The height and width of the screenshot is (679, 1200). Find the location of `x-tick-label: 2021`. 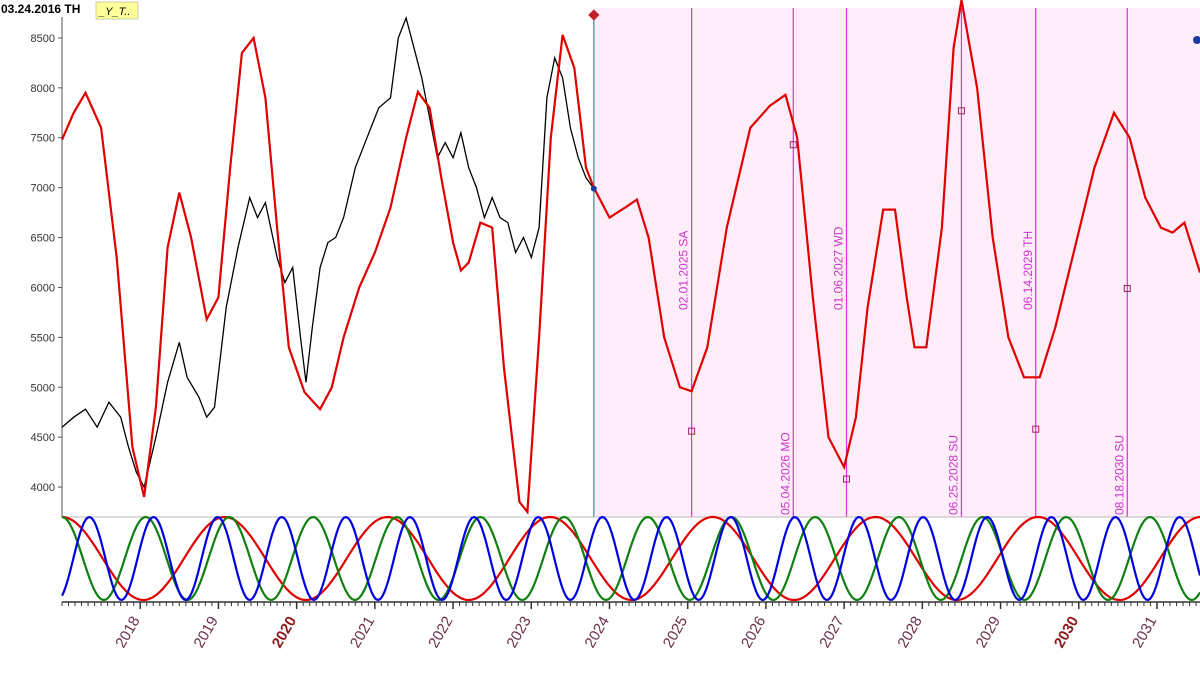

x-tick-label: 2021 is located at coordinates (362, 632).